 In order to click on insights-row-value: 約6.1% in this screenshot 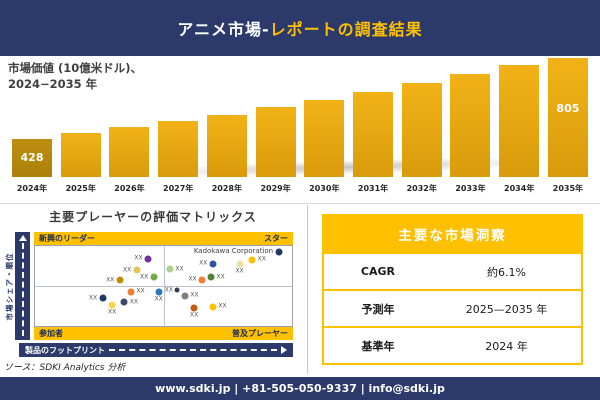, I will do `click(506, 272)`.